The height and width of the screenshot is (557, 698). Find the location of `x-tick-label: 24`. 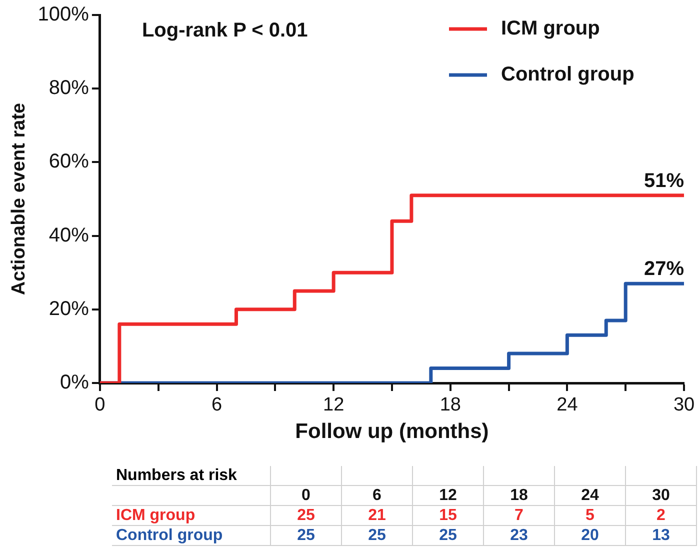

x-tick-label: 24 is located at coordinates (567, 405).